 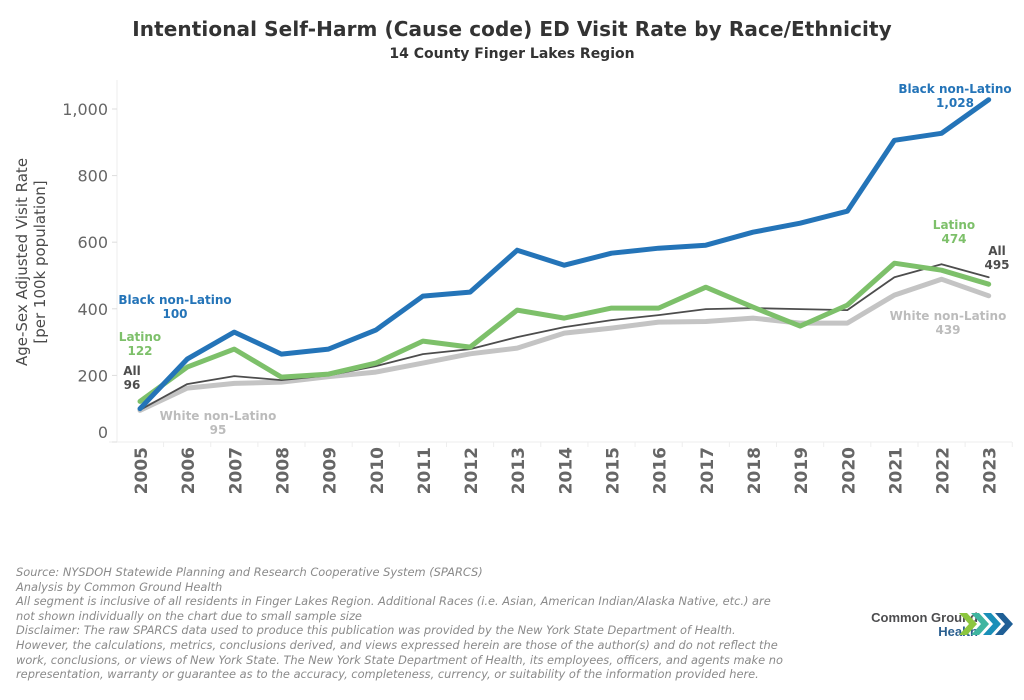 I want to click on y-tick-label: 200, so click(x=92, y=375).